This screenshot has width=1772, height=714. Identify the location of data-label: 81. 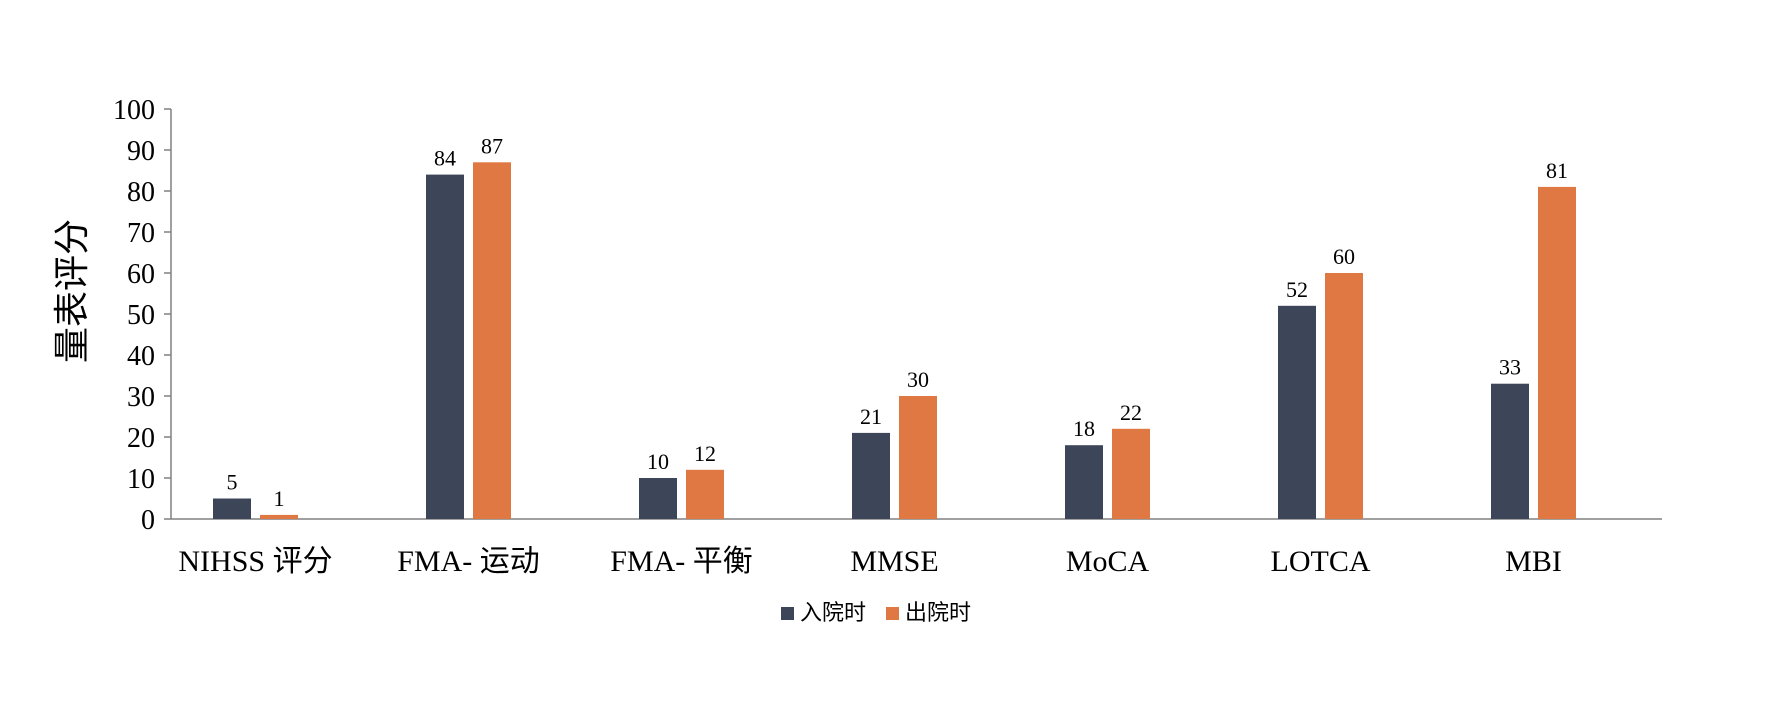
(1557, 170).